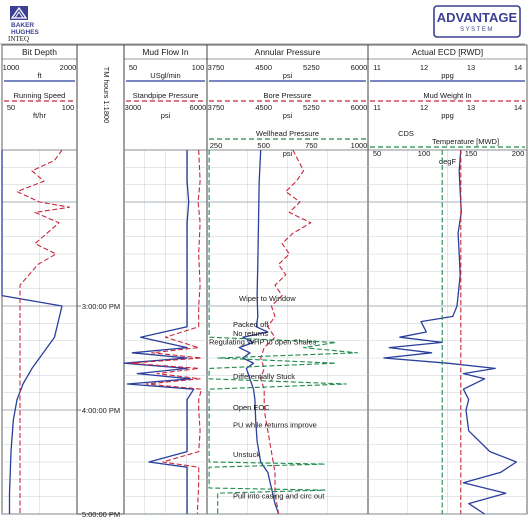 This screenshot has width=530, height=517. I want to click on product-name: ADVANTAGE, so click(477, 17).